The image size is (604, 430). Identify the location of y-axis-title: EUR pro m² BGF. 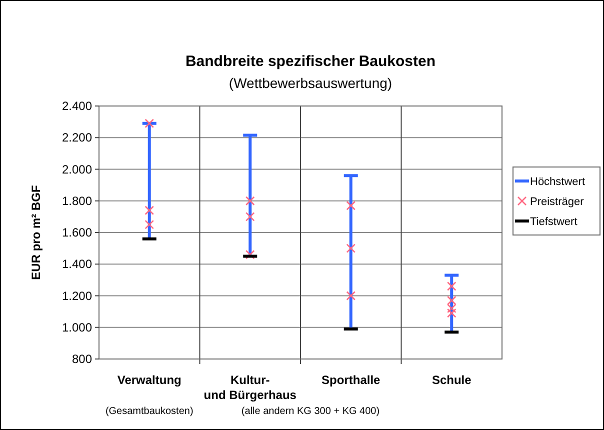
(36, 232).